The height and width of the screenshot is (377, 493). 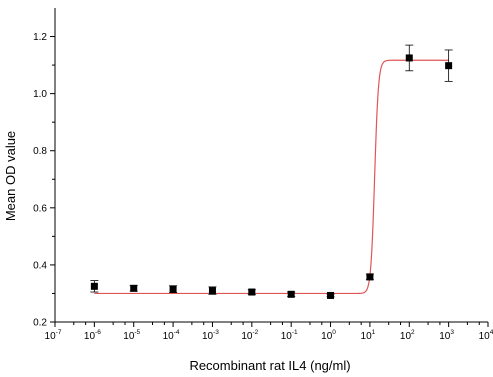 What do you see at coordinates (368, 335) in the screenshot?
I see `x-tick-label: 10¹` at bounding box center [368, 335].